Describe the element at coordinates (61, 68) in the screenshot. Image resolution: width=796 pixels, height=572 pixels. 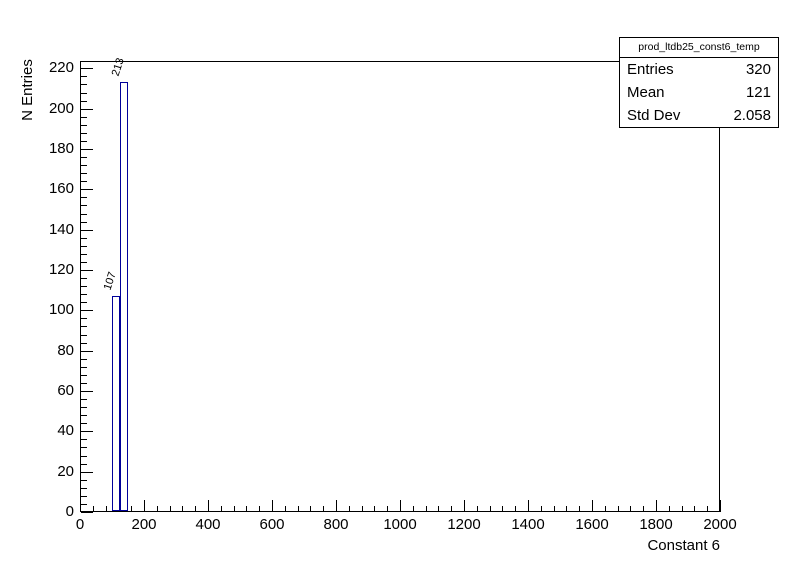
I see `y-tick-label: 220` at that location.